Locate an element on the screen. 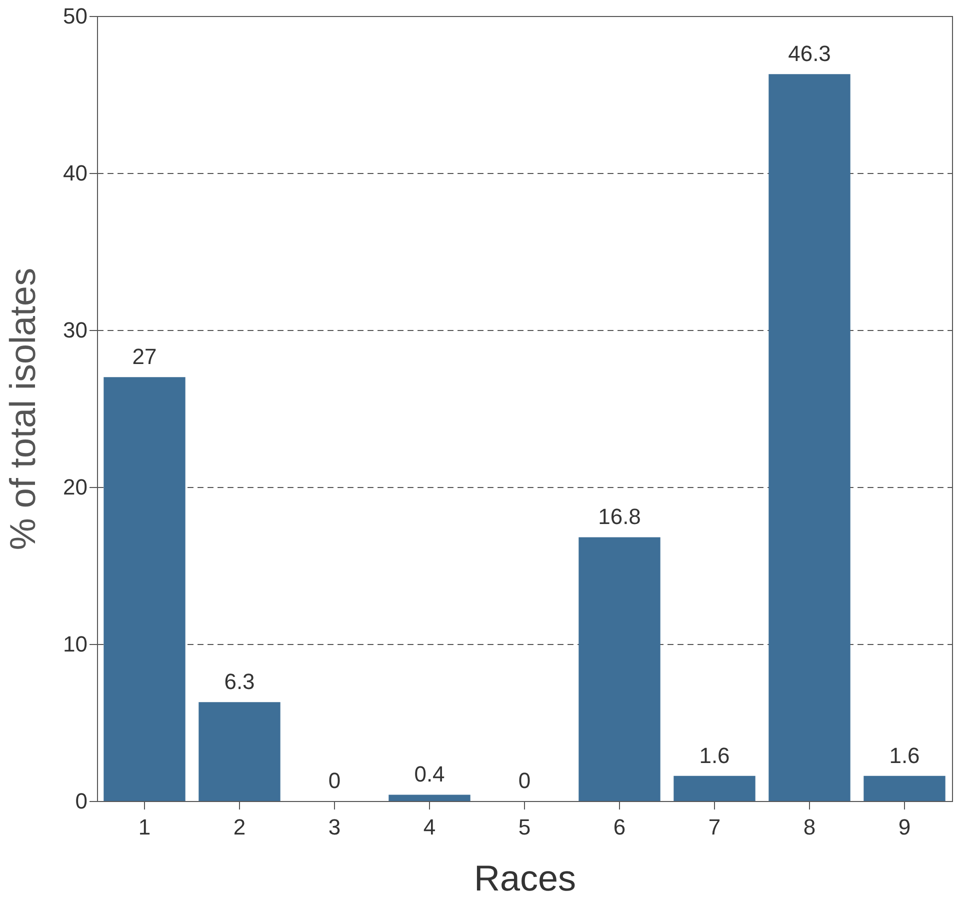  y-tick-label: 30 is located at coordinates (75, 330).